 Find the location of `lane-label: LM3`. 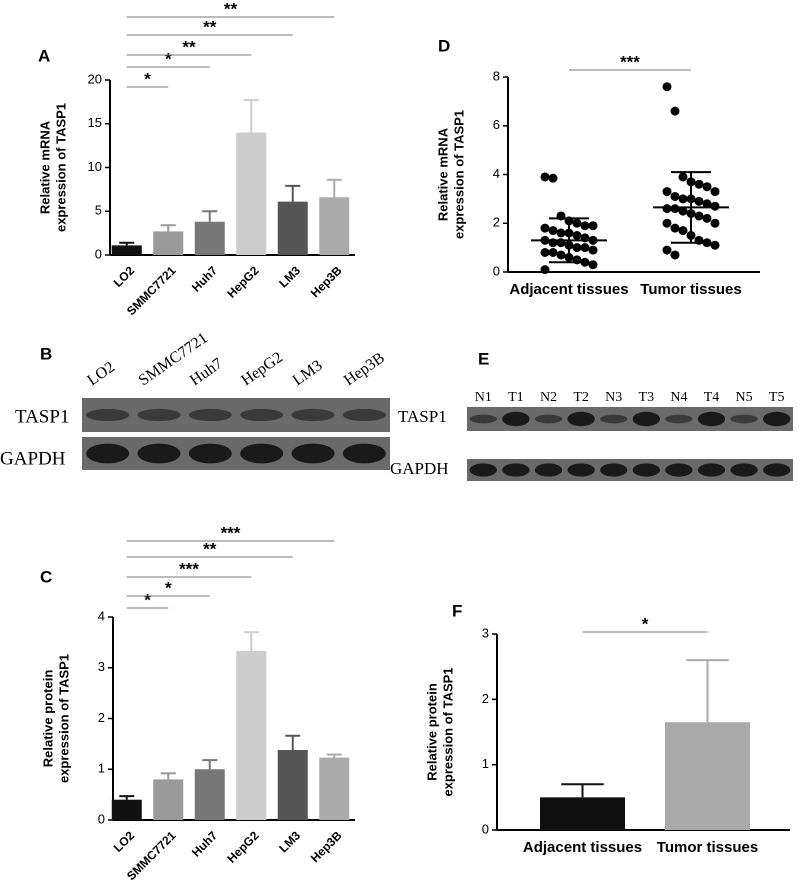

lane-label: LM3 is located at coordinates (308, 373).